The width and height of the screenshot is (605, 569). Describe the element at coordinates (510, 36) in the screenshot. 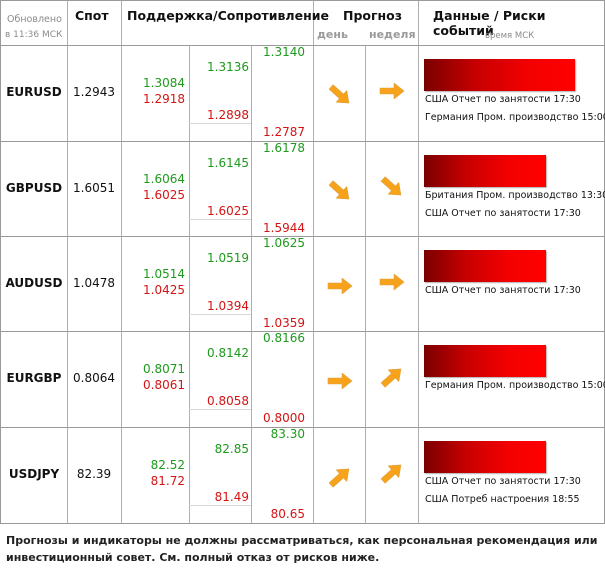

I see `header-events-time: время МСК` at that location.